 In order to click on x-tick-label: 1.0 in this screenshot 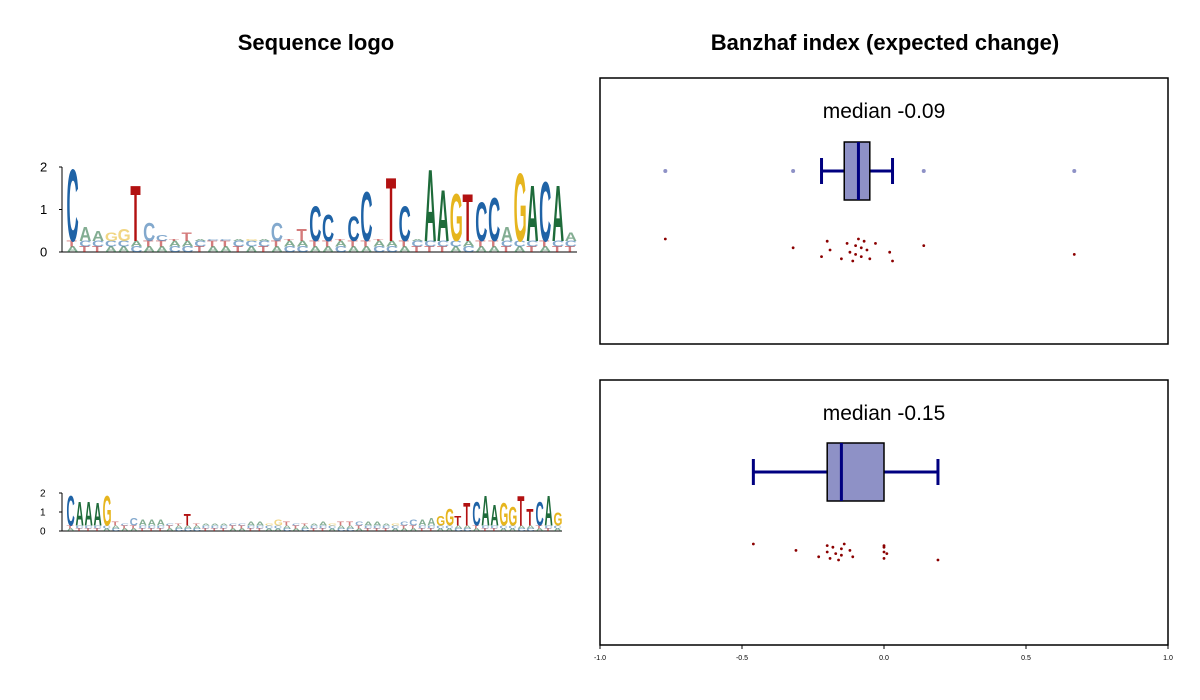, I will do `click(1168, 658)`.